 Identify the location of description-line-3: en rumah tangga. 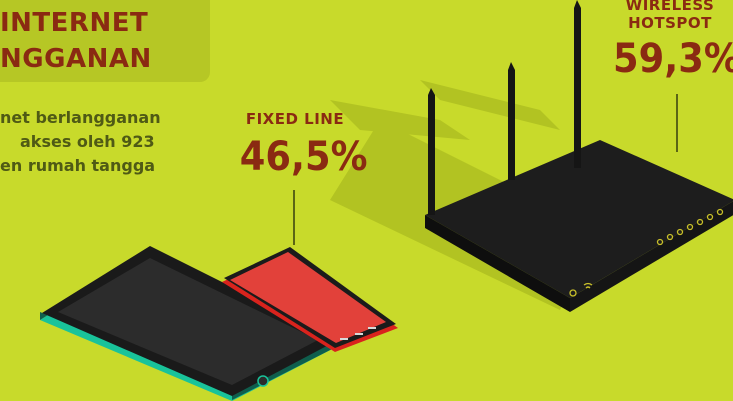
(78, 165).